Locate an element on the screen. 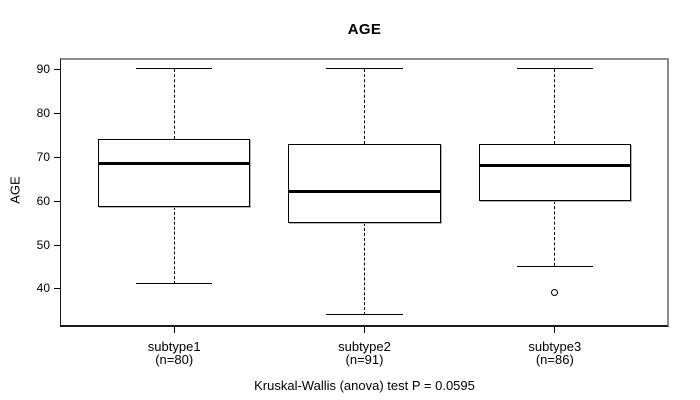 The width and height of the screenshot is (700, 400). x-tick-mark-subtype1 is located at coordinates (174, 330).